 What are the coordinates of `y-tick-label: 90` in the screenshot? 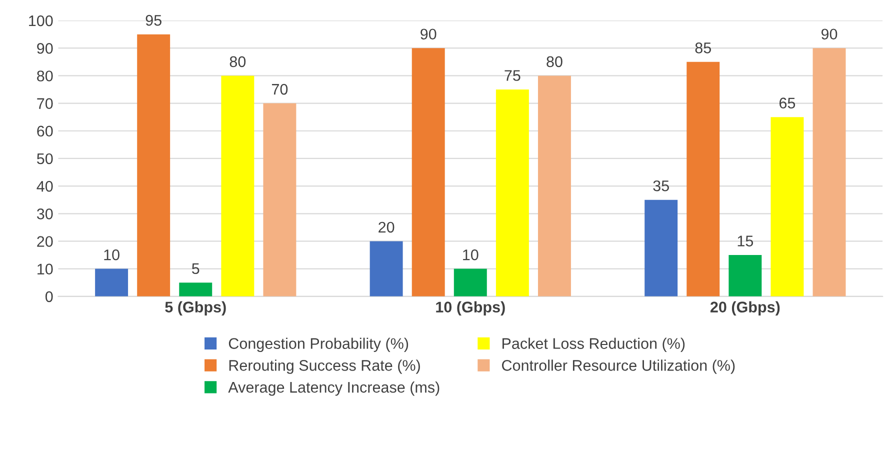 It's located at (45, 48).